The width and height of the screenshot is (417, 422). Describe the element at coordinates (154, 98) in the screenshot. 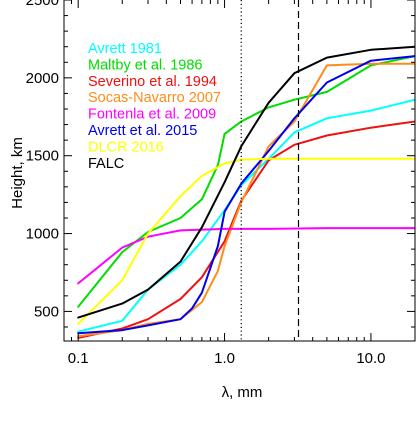

I see `legend-entry-socas-navarro-2007: Socas-Navarro 2007` at that location.